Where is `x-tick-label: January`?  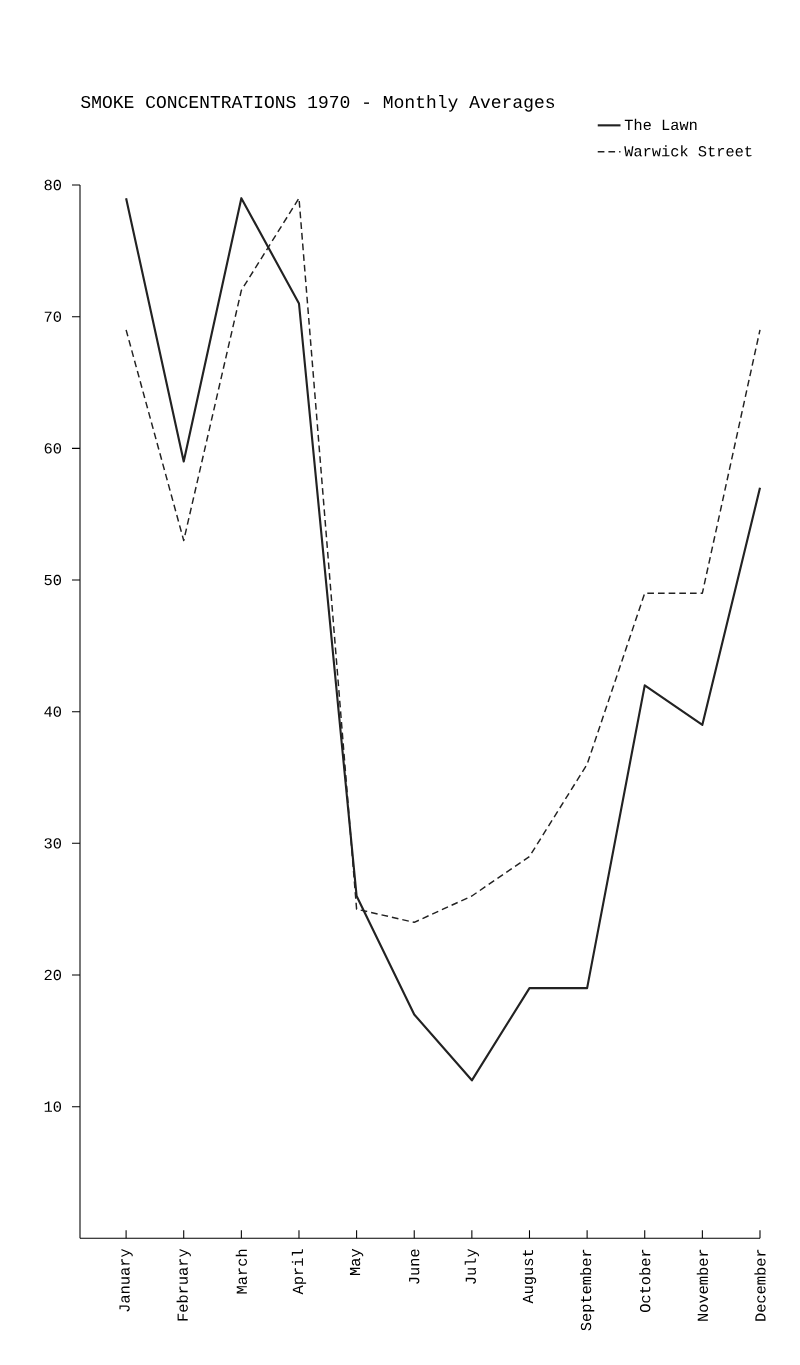 x-tick-label: January is located at coordinates (126, 1280).